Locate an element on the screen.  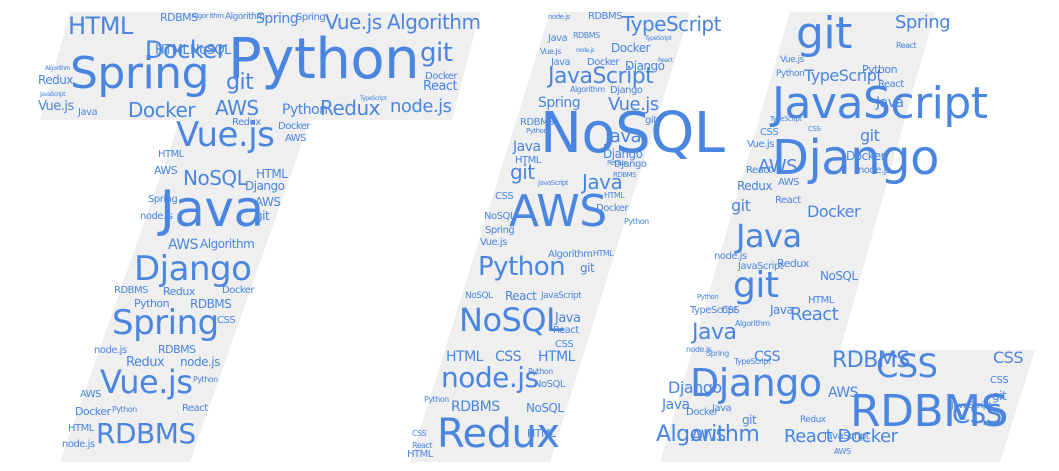
word: React Docker is located at coordinates (841, 436).